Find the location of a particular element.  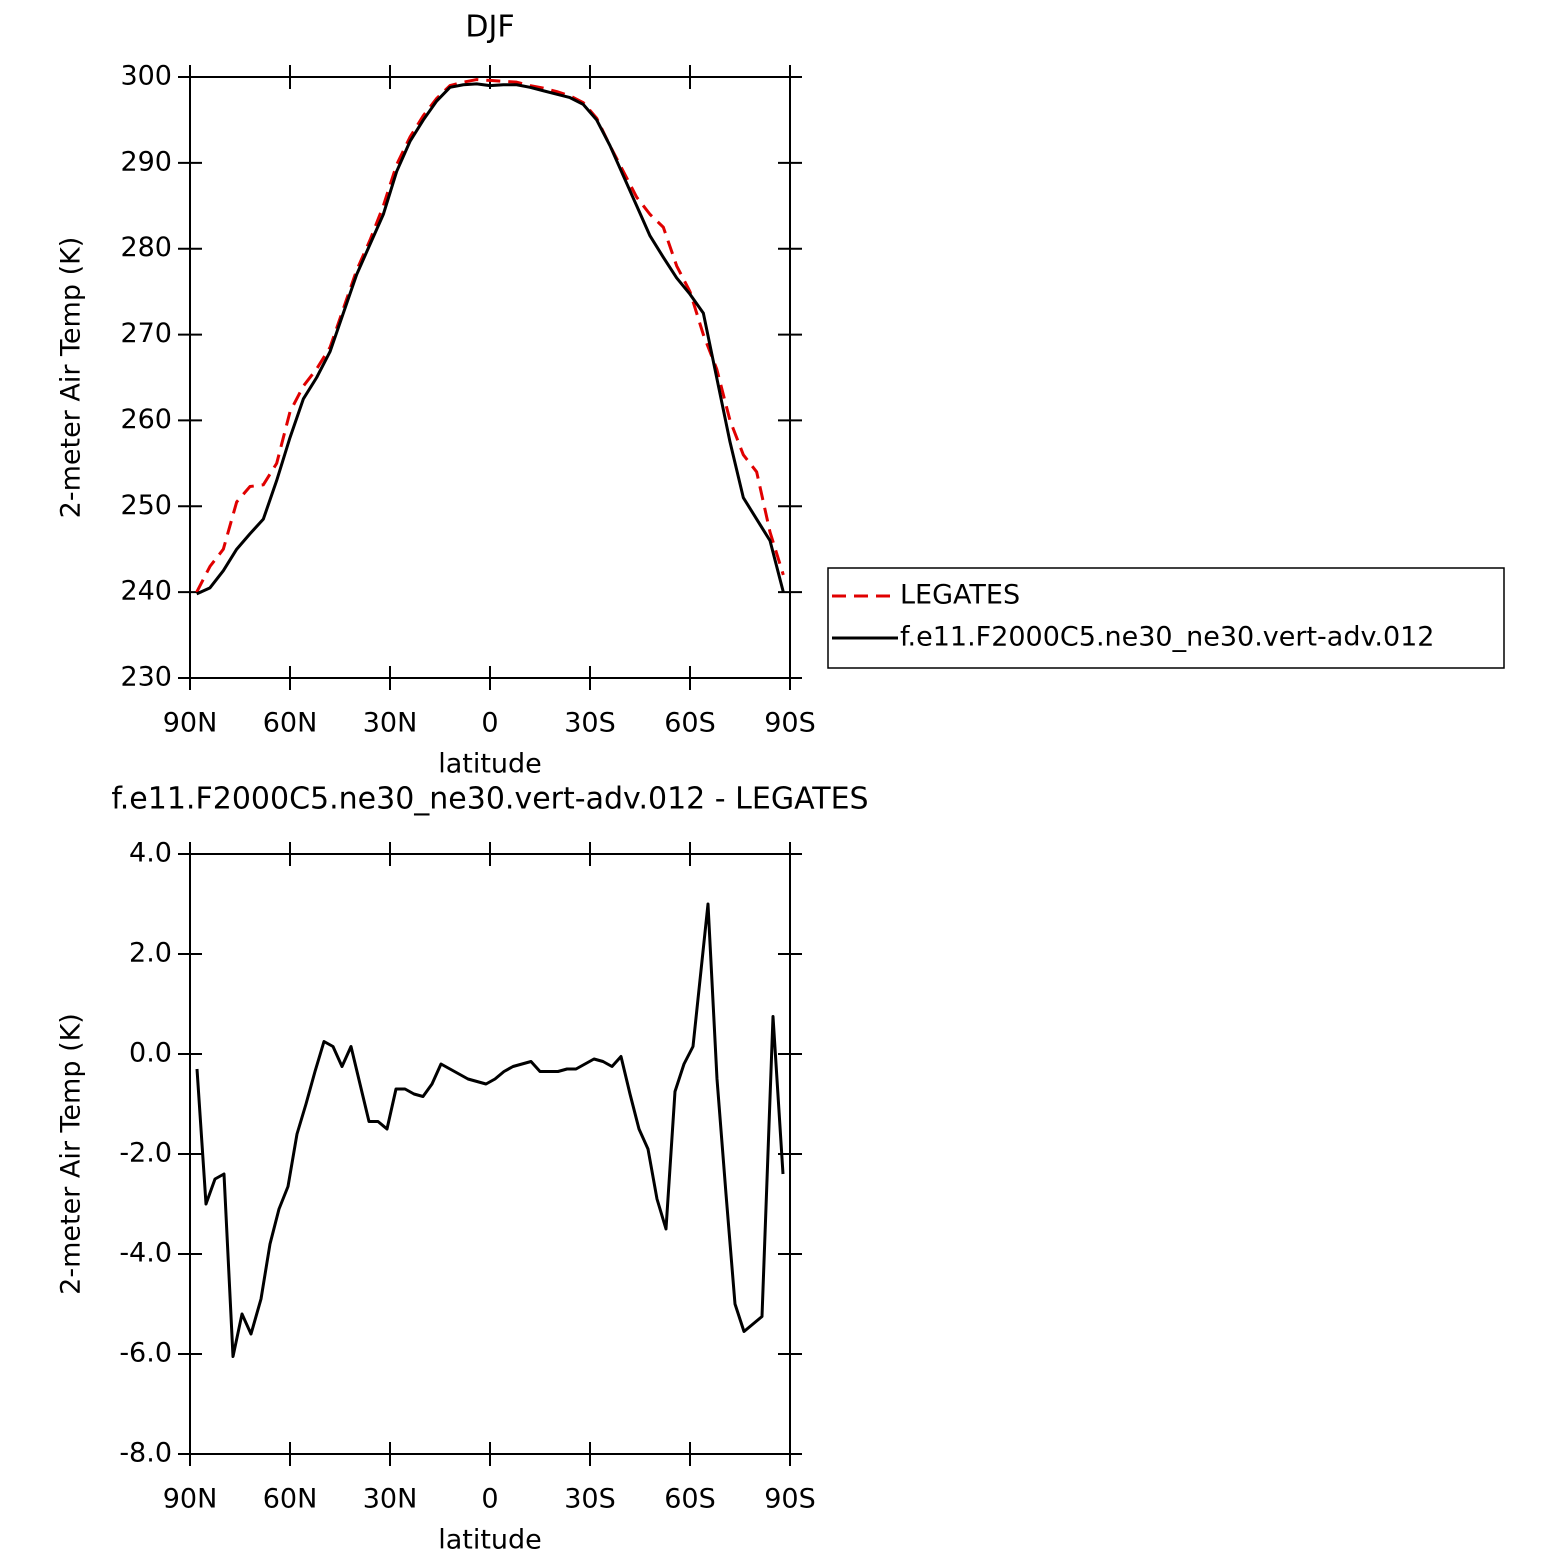

legend-label: f.e11.F2000C5.ne30_ne30.vert-adv.012 is located at coordinates (1167, 637).